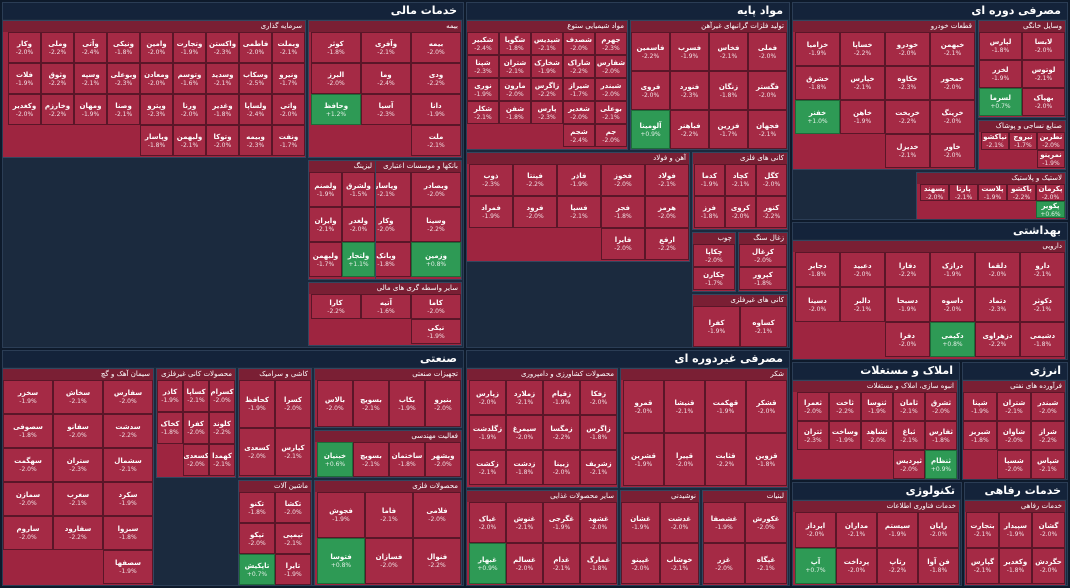  I want to click on stock-tile: درازک -1.9%, so click(952, 269).